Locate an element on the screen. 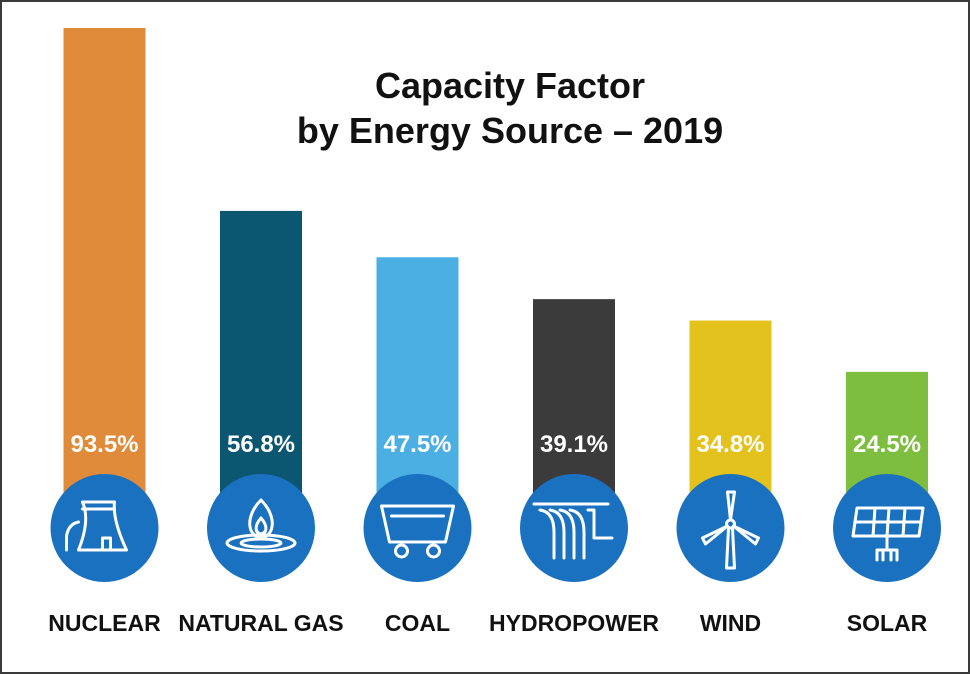 This screenshot has width=970, height=674. bar-natural-gas is located at coordinates (261, 352).